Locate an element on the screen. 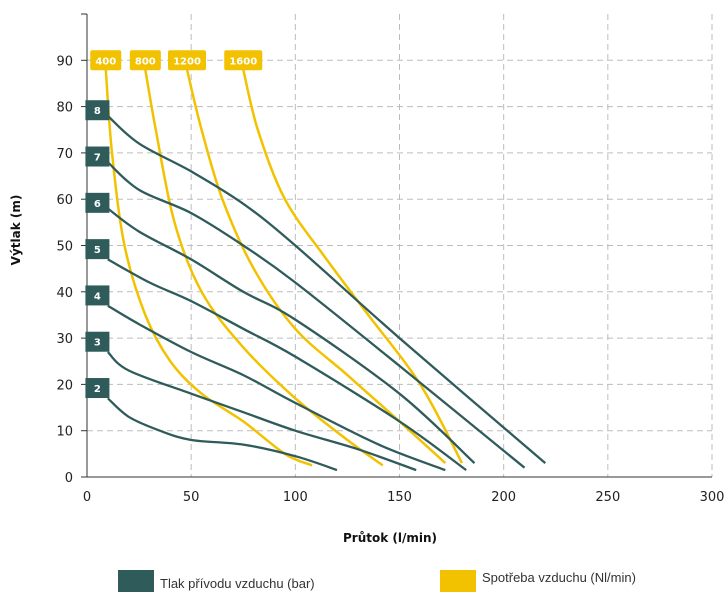  consumption-badge-label: 1600 is located at coordinates (243, 61).